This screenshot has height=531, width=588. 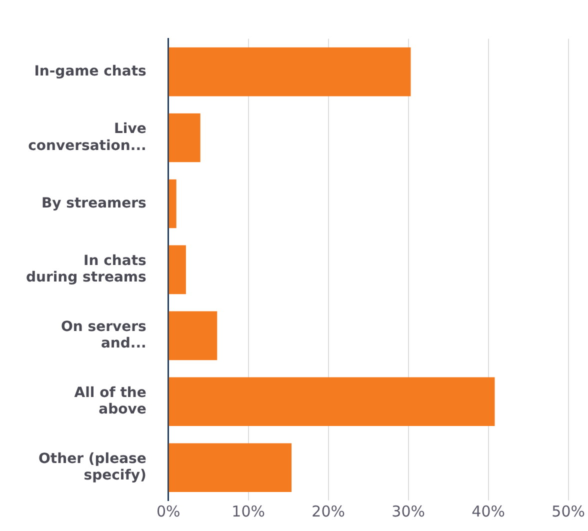 I want to click on x-tick-label: 40%, so click(x=489, y=511).